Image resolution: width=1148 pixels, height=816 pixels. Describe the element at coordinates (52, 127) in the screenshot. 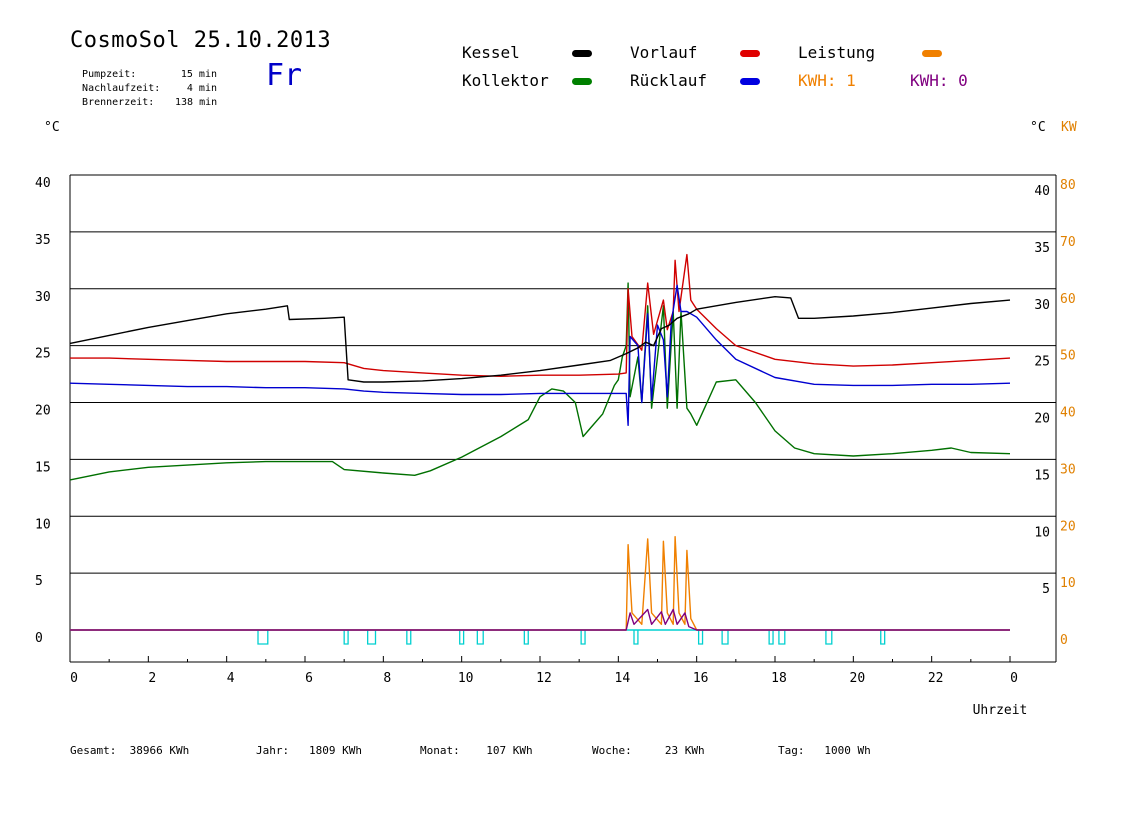

I see `left-axis-unit: °C` at that location.